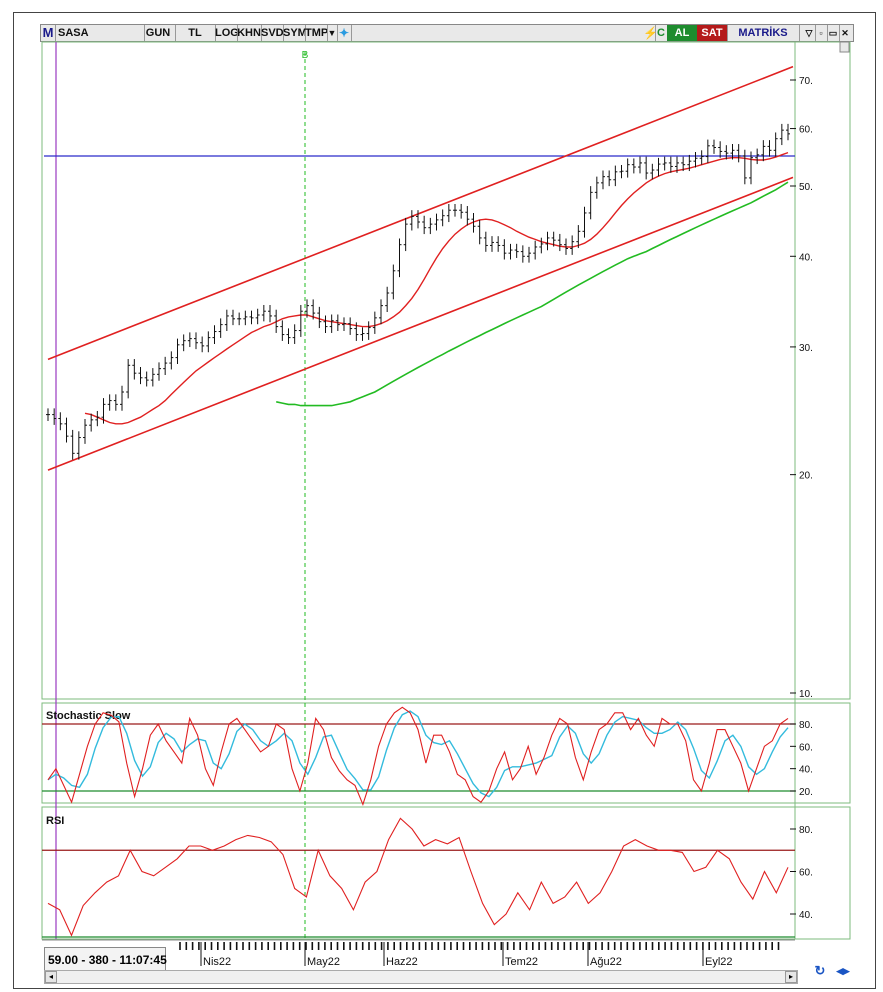  I want to click on svd-button: SVD, so click(272, 33).